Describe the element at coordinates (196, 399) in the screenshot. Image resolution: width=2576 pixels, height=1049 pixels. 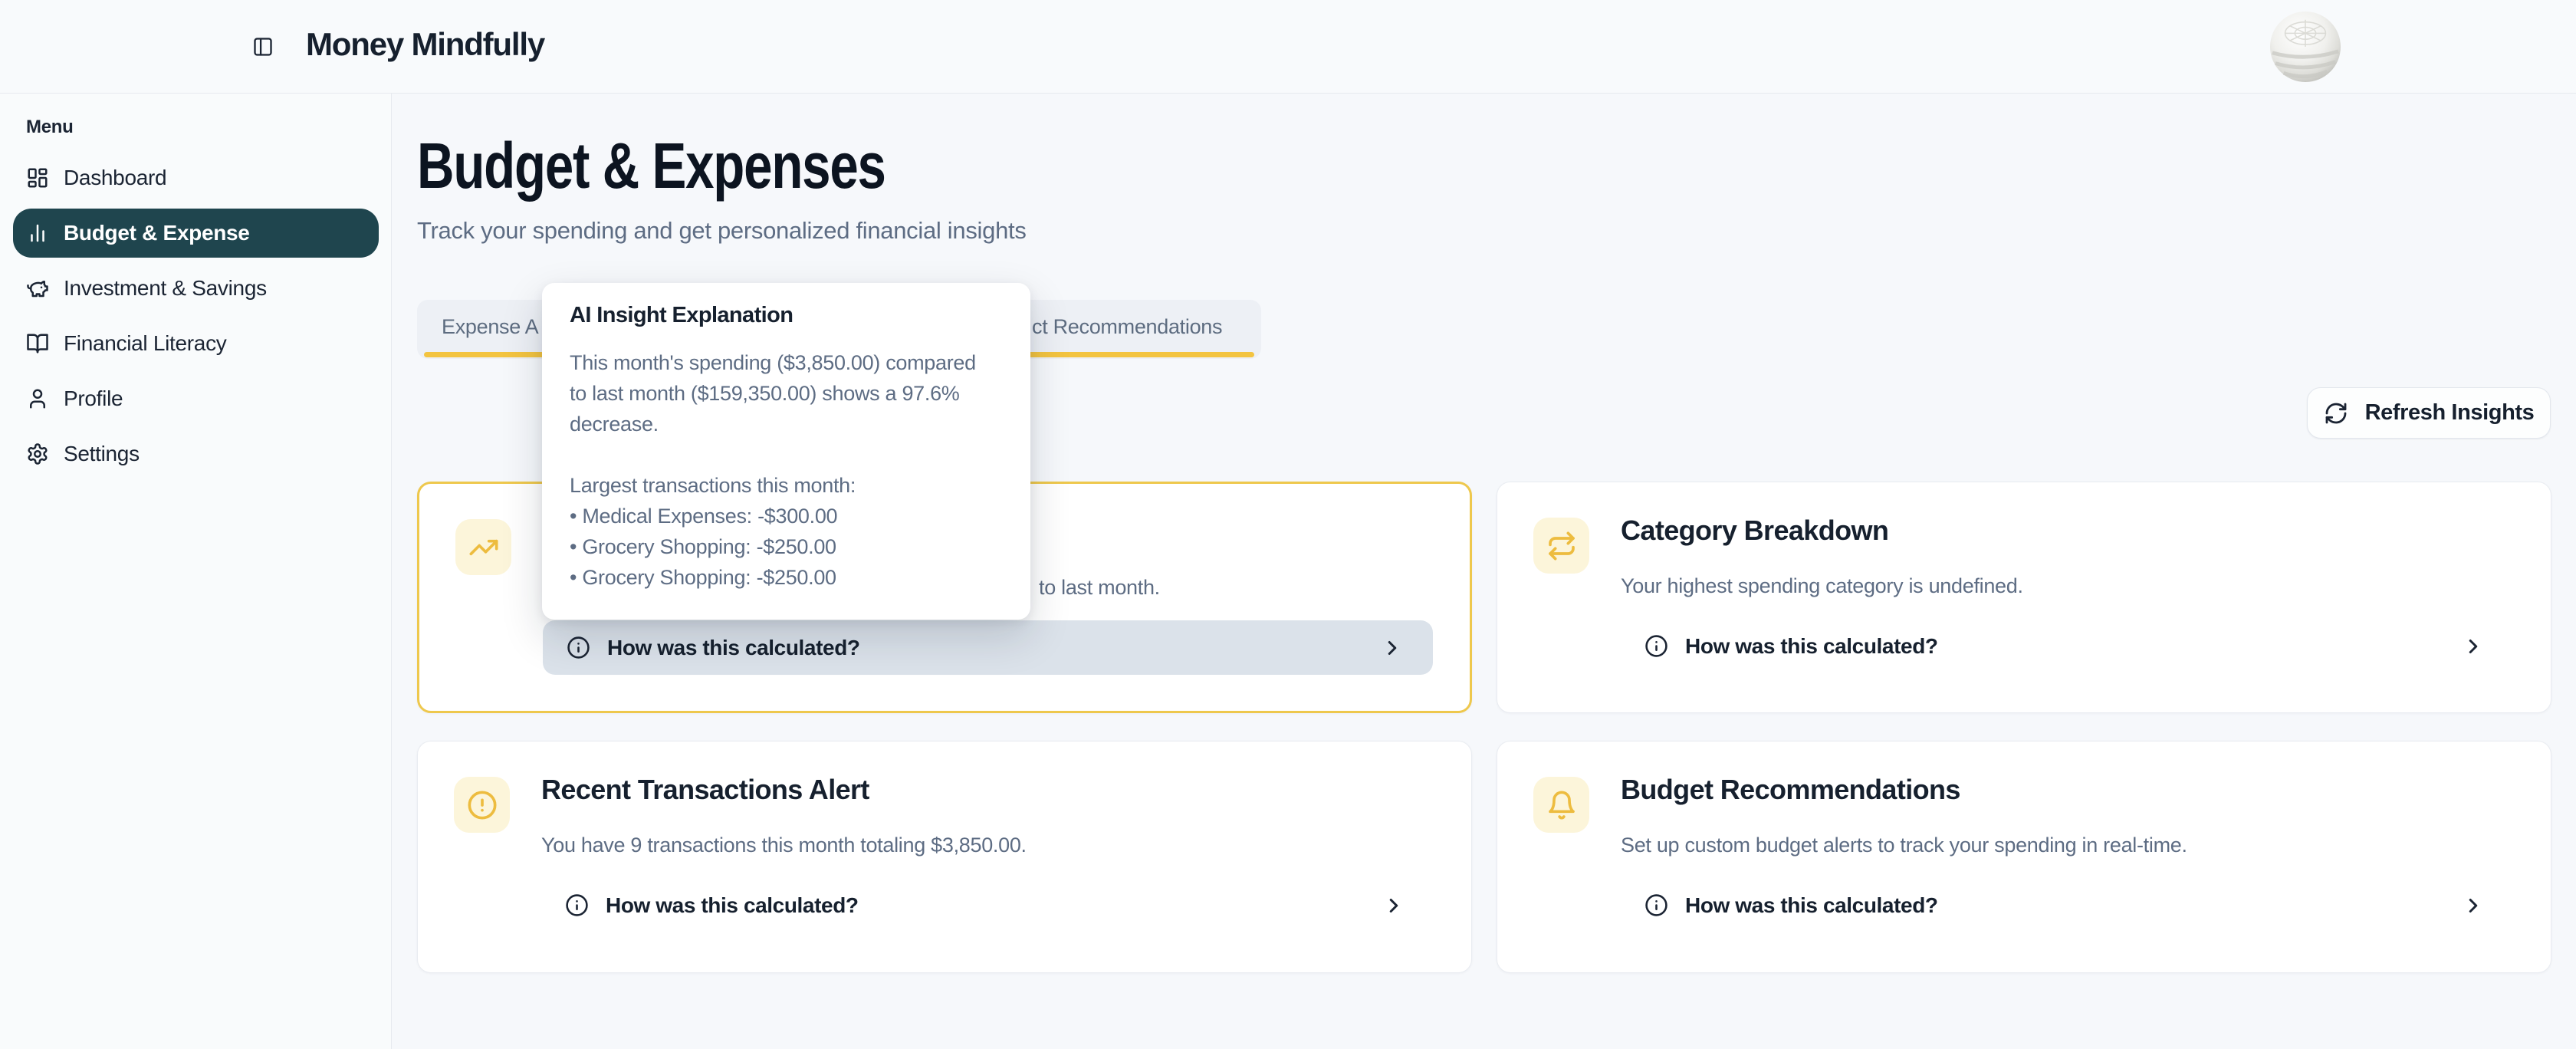
I see `sidebar-item-profile: Profile` at that location.